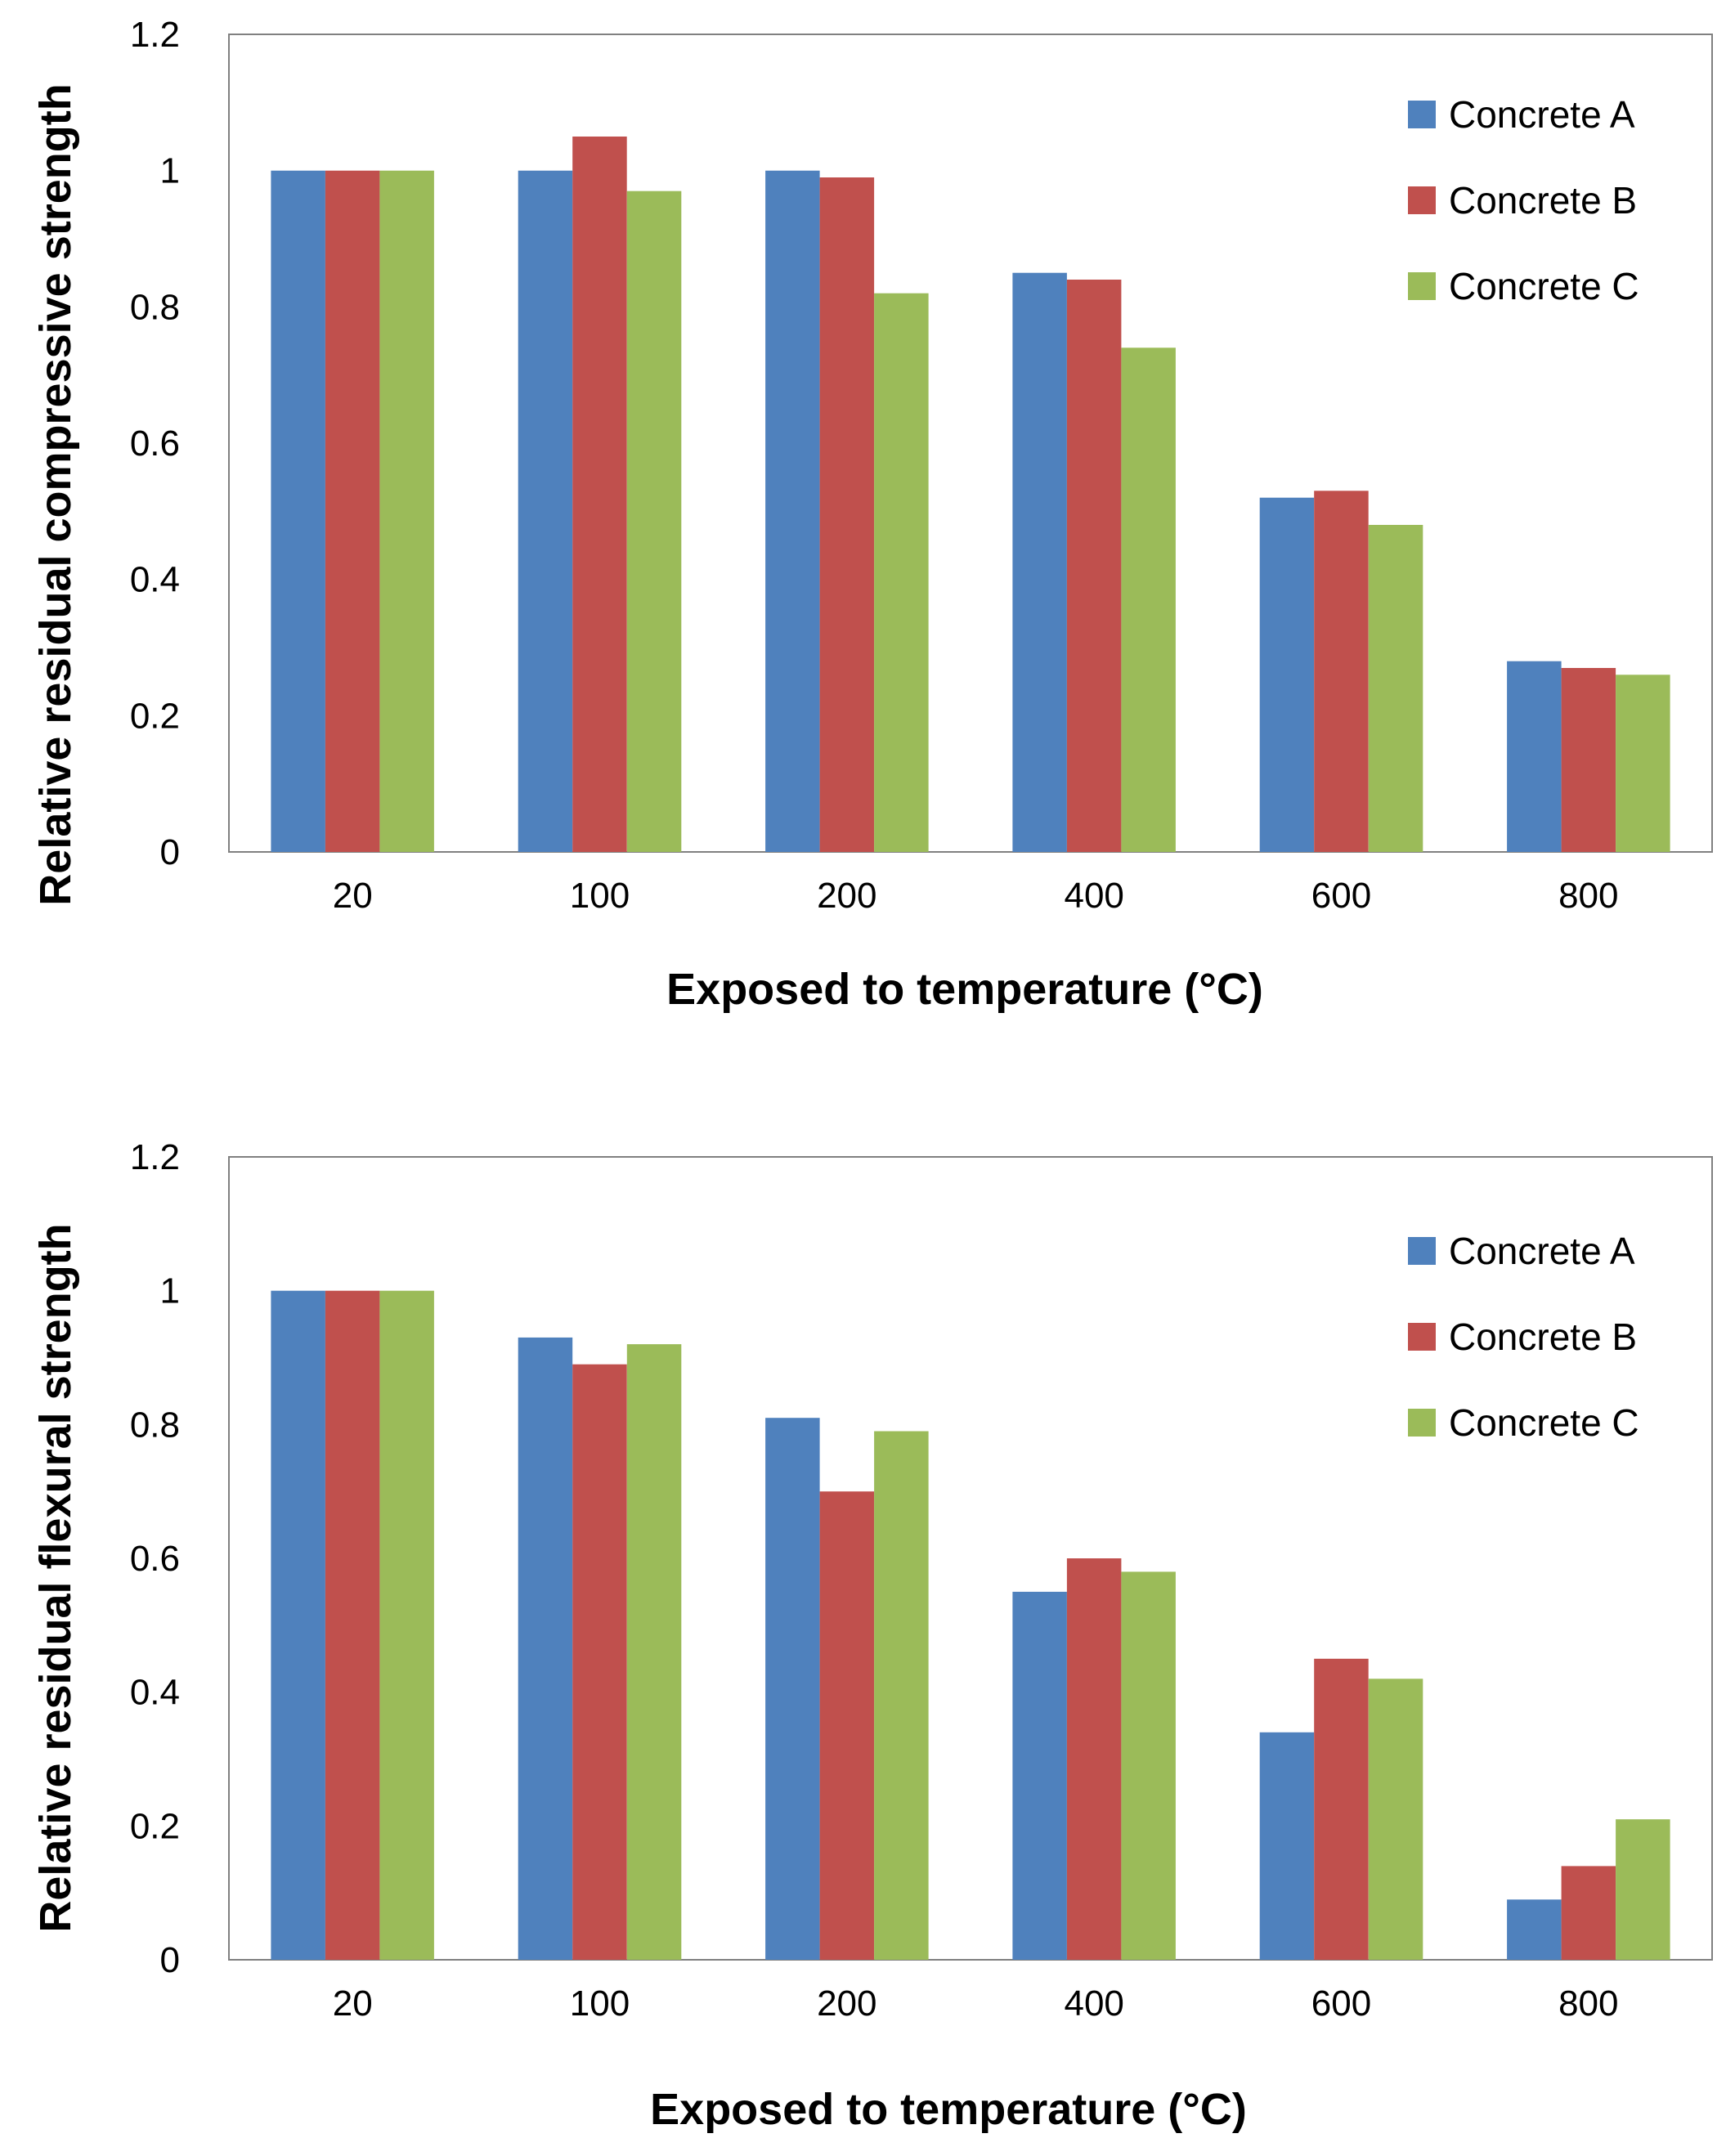 The width and height of the screenshot is (1726, 2156). Describe the element at coordinates (55, 1577) in the screenshot. I see `y-axis-title: Relative residual flexural strength` at that location.